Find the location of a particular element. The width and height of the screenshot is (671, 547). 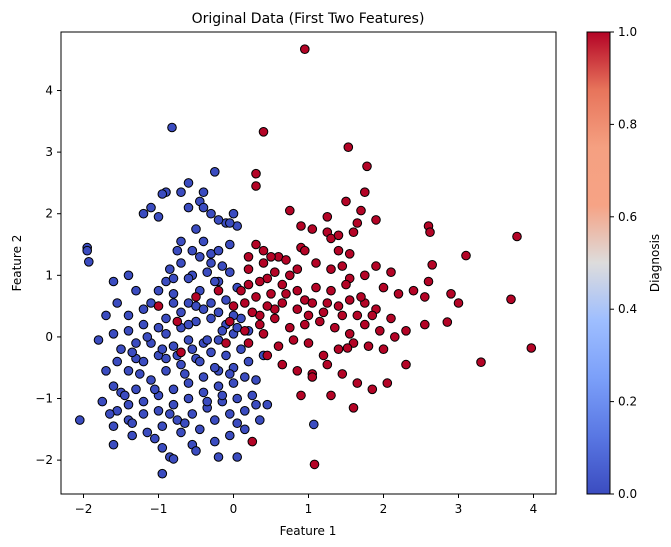

y-tick-label: 3 is located at coordinates (49, 152).